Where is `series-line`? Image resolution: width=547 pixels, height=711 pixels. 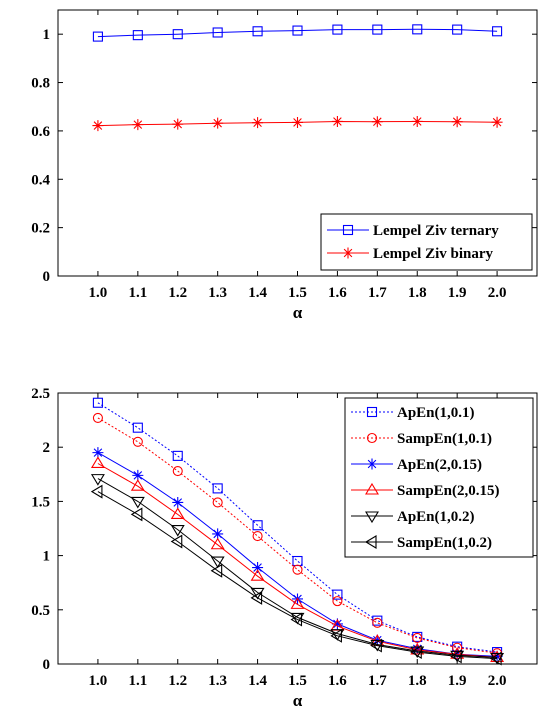 series-line is located at coordinates (297, 33).